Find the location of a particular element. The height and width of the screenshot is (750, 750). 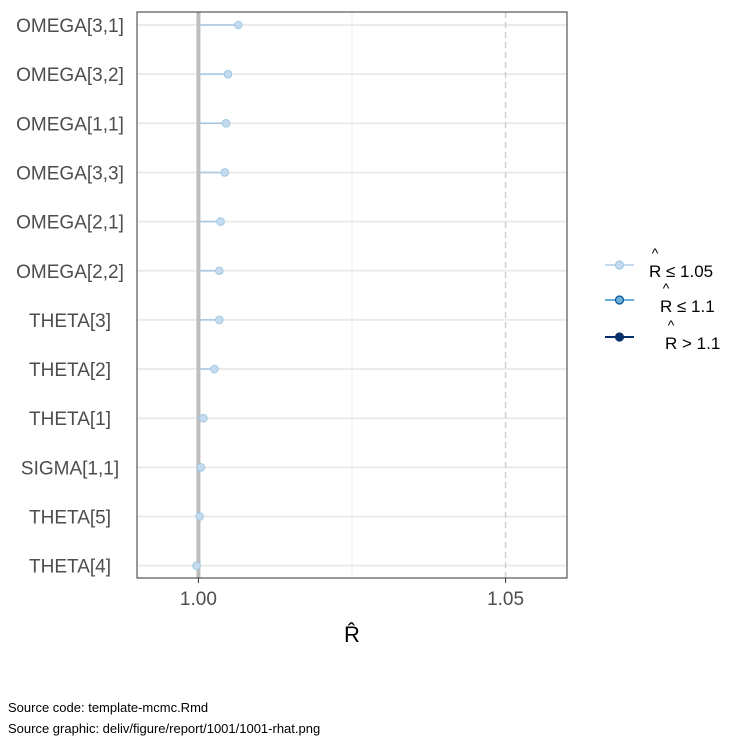

lollipop-stems is located at coordinates (217, 295).